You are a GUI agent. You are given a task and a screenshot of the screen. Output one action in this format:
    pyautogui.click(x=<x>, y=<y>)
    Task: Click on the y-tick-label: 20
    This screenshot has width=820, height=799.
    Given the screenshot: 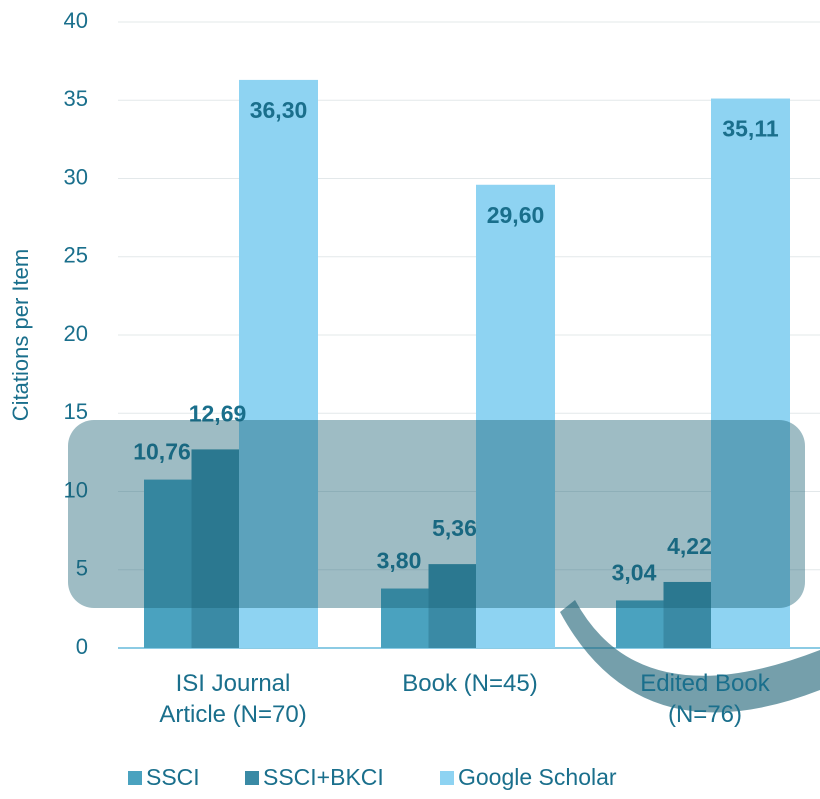 What is the action you would take?
    pyautogui.click(x=76, y=333)
    